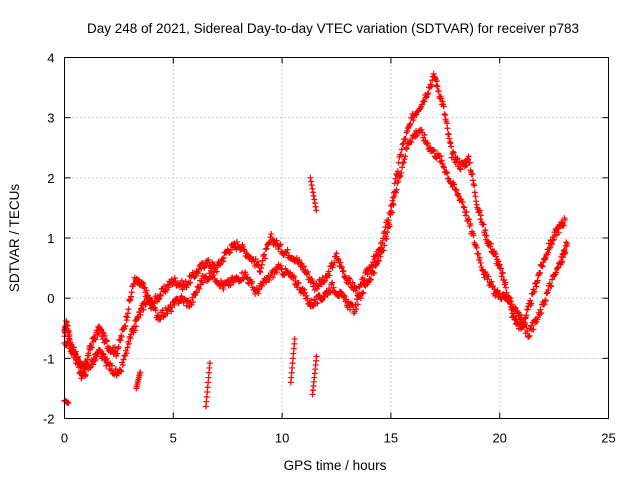  I want to click on y-tick-label: 0, so click(50, 298).